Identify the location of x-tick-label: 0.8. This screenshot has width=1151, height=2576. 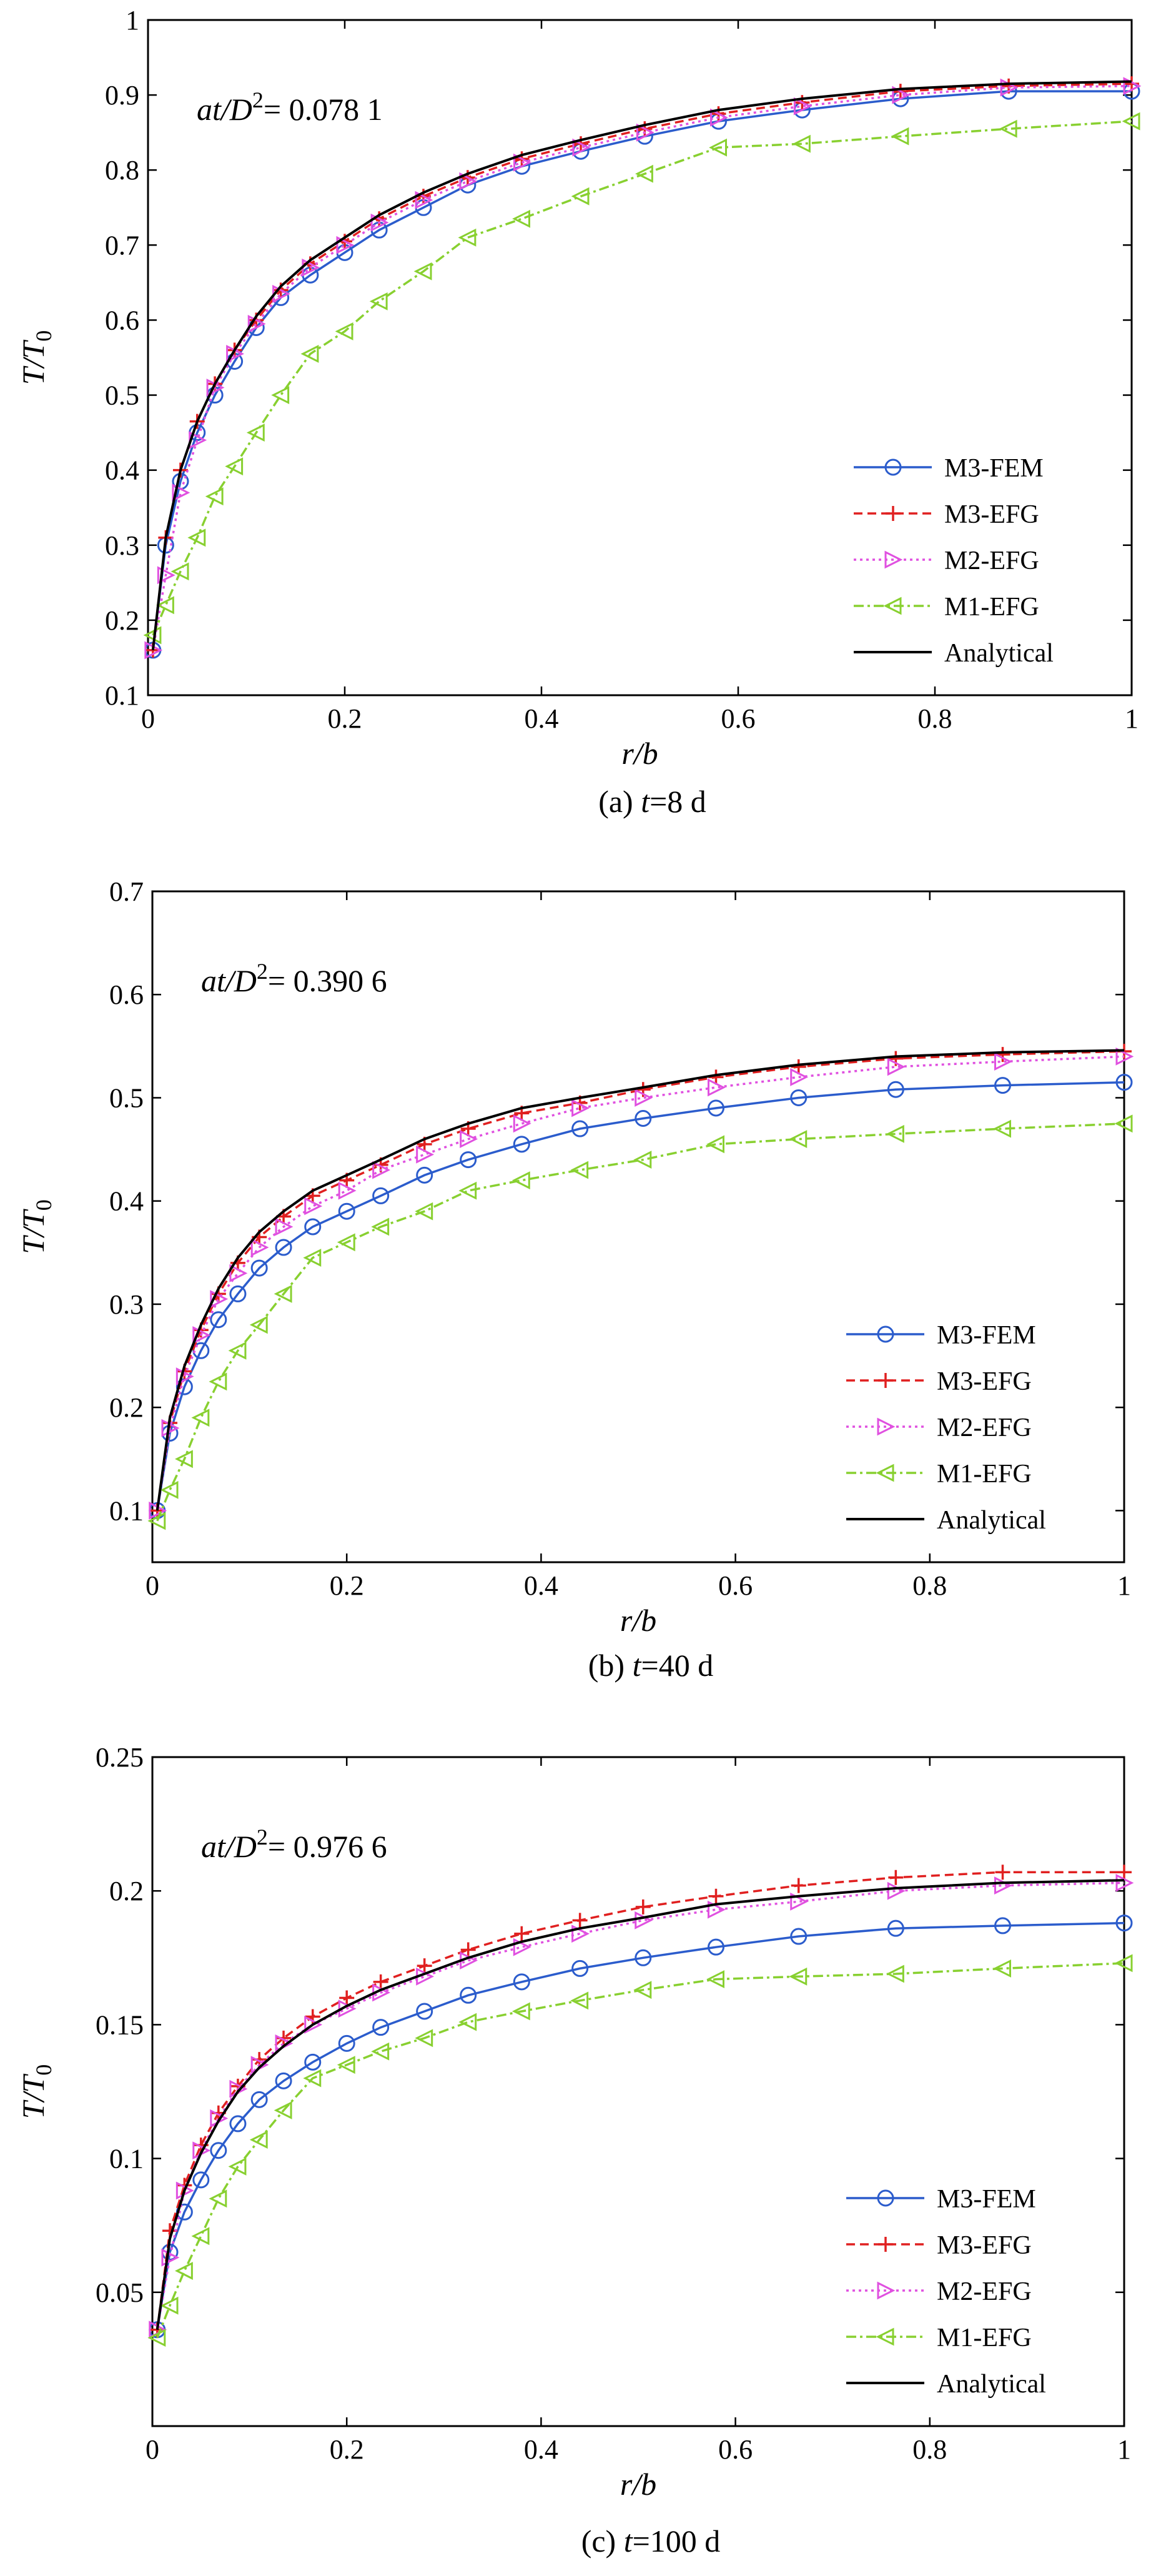
(930, 2449).